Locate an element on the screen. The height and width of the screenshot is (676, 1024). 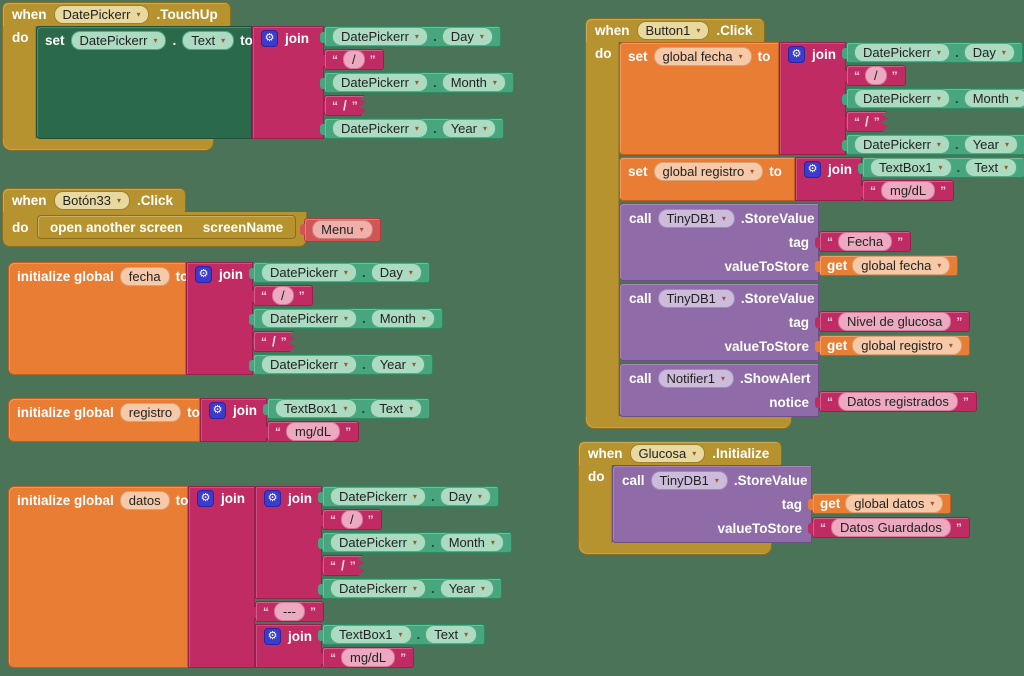
screen-menu-block: Menu is located at coordinates (340, 229).